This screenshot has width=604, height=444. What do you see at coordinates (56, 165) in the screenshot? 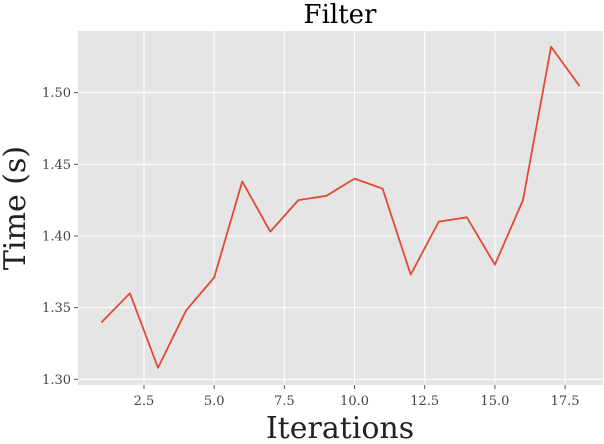
I see `y-tick-label: 1.45` at bounding box center [56, 165].